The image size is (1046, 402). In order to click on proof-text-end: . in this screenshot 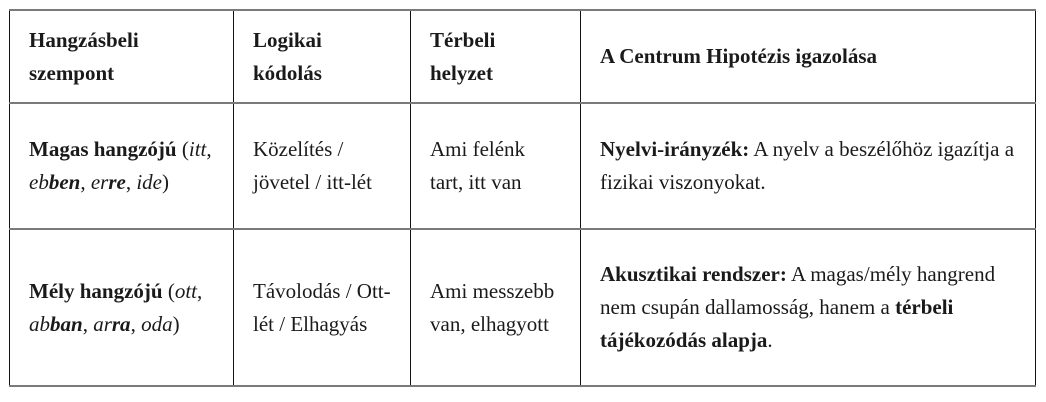, I will do `click(770, 340)`.